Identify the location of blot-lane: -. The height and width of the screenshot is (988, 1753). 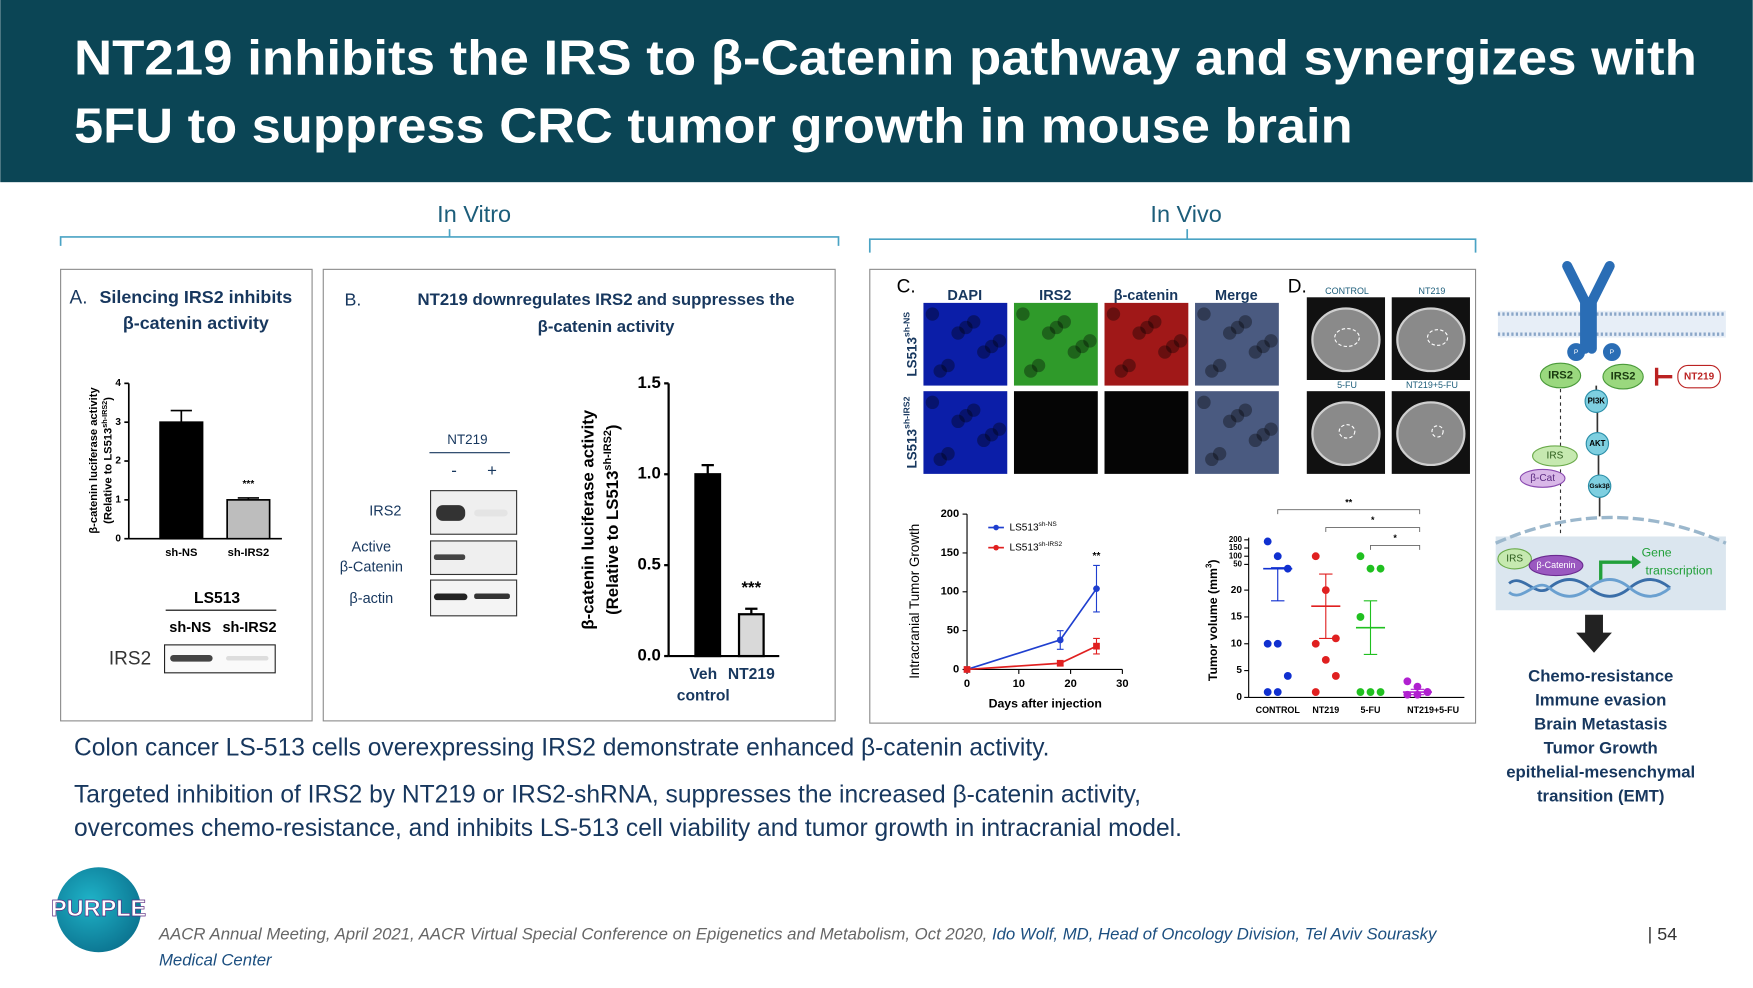
(454, 470).